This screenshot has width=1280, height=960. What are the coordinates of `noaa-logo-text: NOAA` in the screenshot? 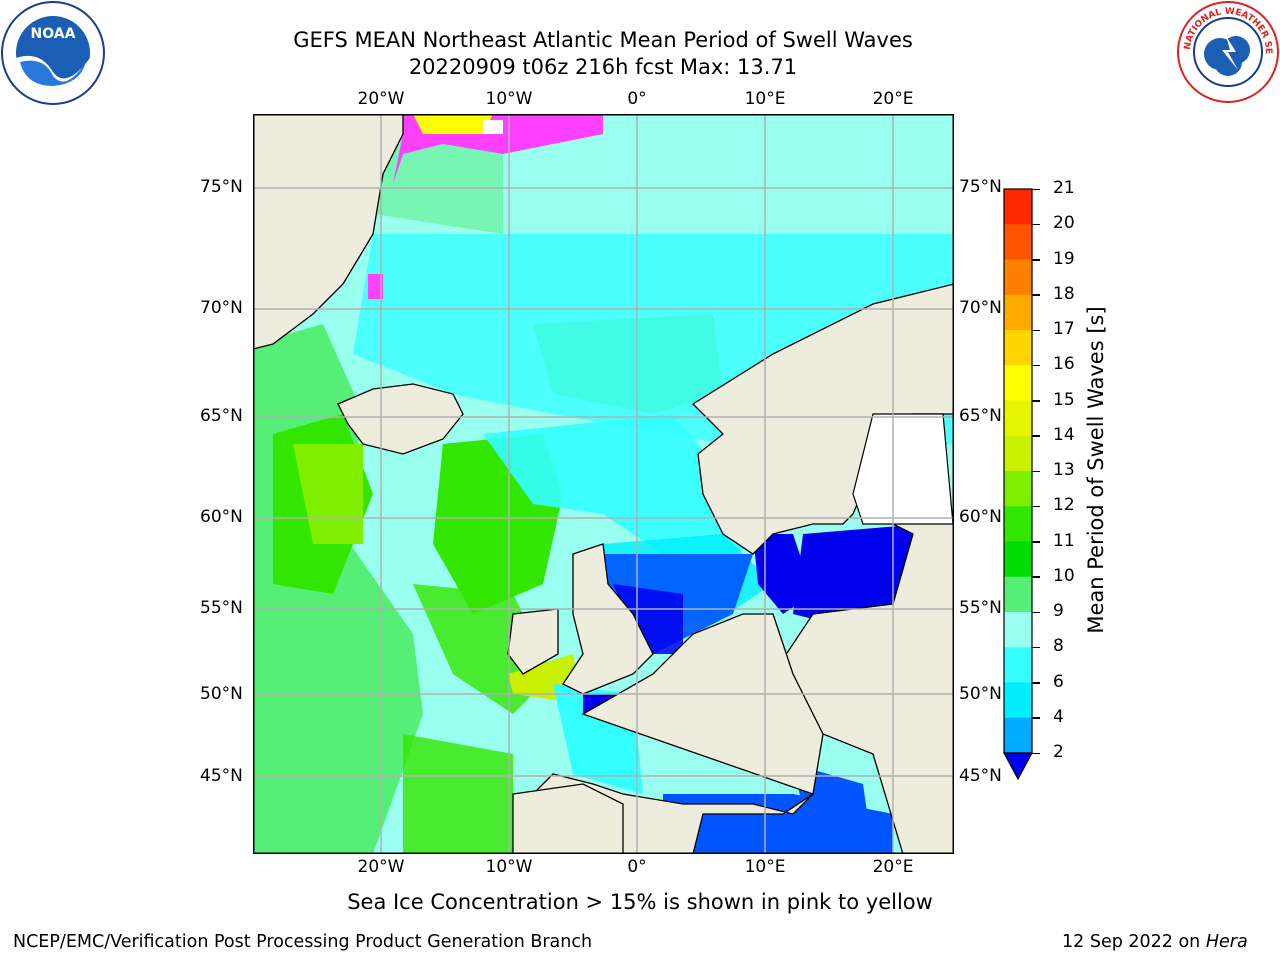 It's located at (53, 34).